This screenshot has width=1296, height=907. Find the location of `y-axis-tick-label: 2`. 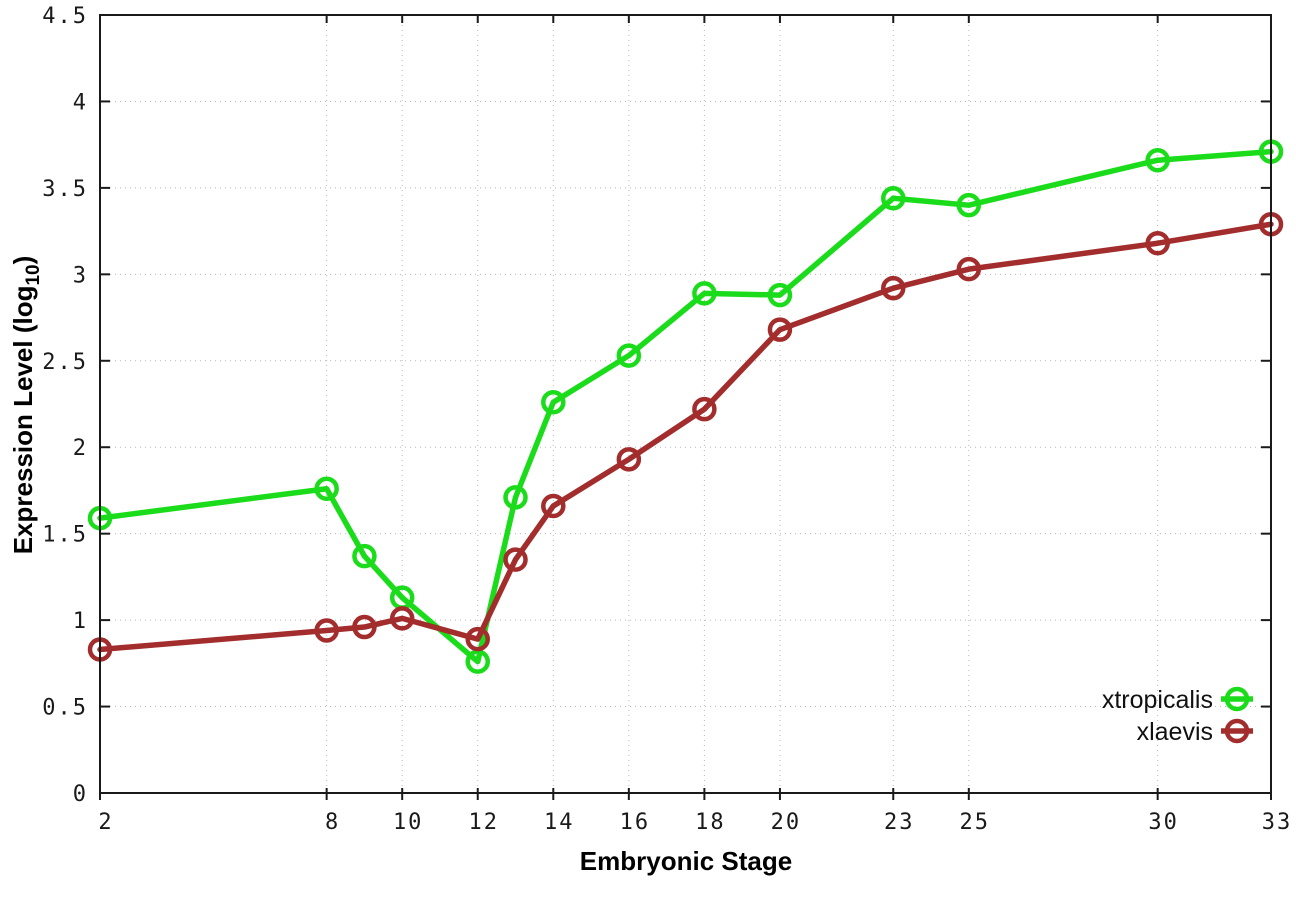

y-axis-tick-label: 2 is located at coordinates (80, 448).